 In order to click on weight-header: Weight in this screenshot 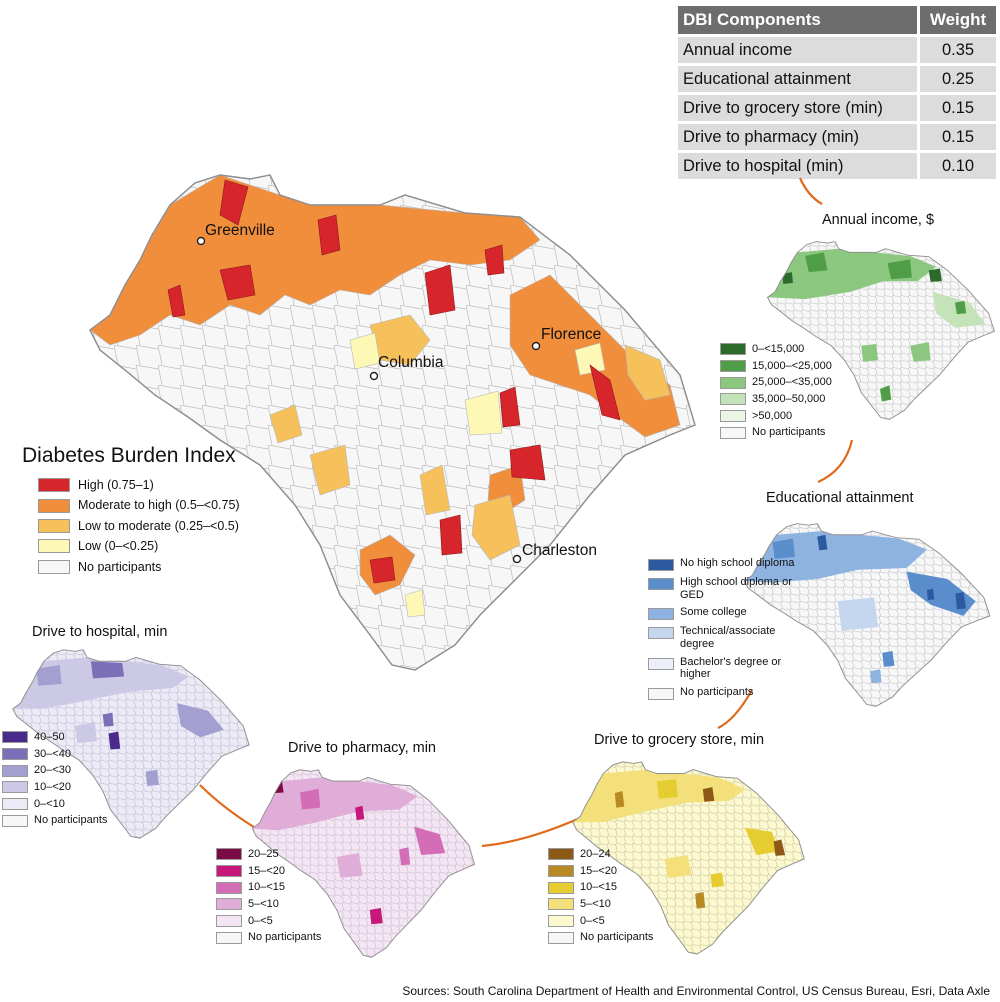, I will do `click(956, 20)`.